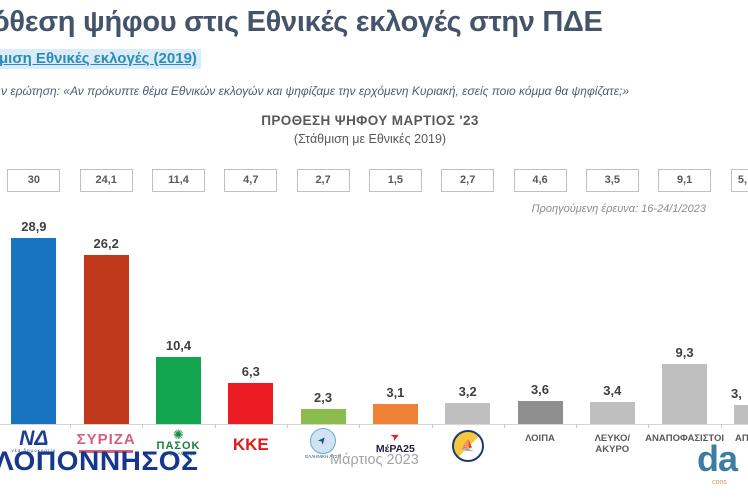 The height and width of the screenshot is (498, 748). Describe the element at coordinates (395, 393) in the screenshot. I see `bar-value-label: 3,1` at that location.